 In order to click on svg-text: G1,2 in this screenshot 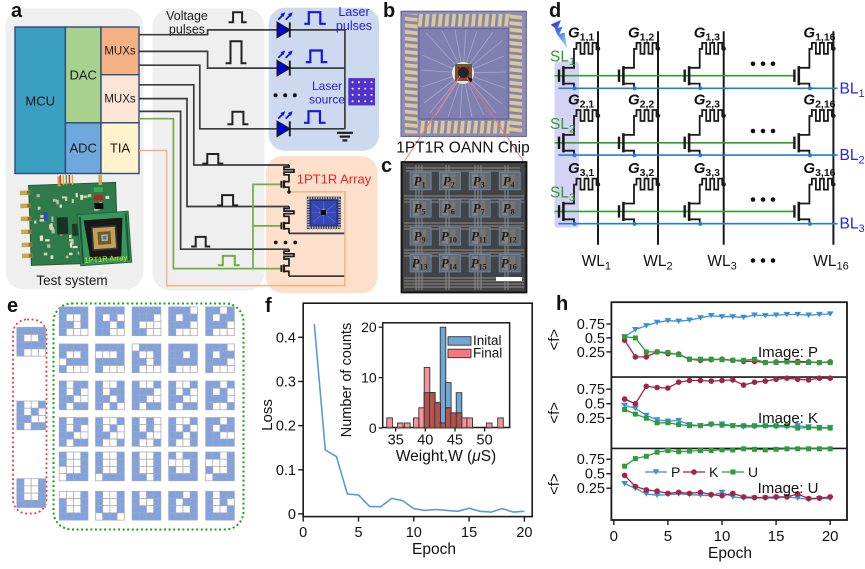, I will do `click(641, 33)`.